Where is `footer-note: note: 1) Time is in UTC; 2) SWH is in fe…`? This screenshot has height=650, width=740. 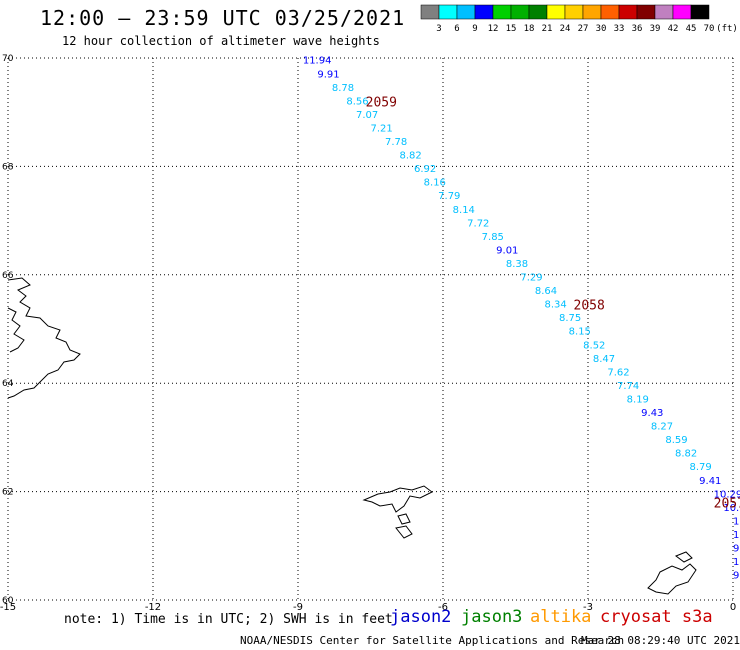 footer-note: note: 1) Time is in UTC; 2) SWH is in fe… is located at coordinates (228, 619).